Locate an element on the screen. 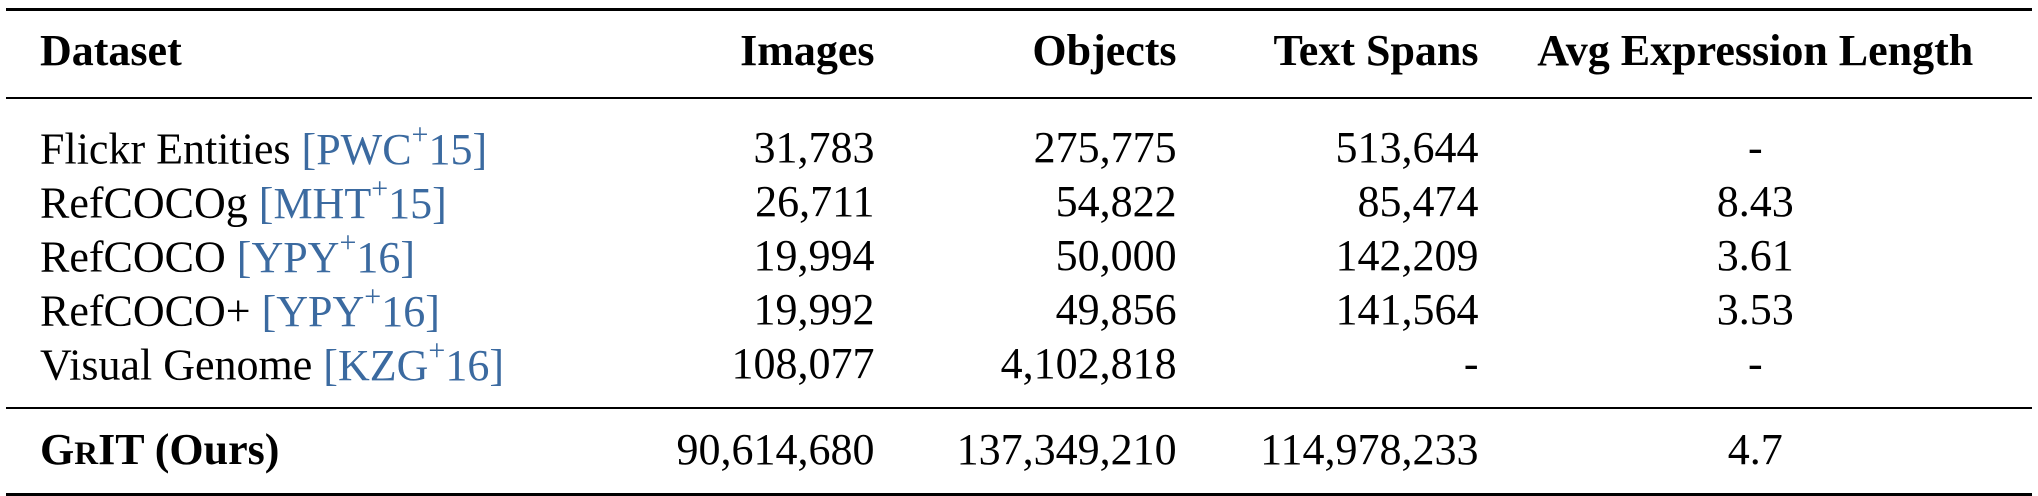 The height and width of the screenshot is (496, 2038). dataset-name-cell: RefCOCO+ [YPY+16] is located at coordinates (297, 308).